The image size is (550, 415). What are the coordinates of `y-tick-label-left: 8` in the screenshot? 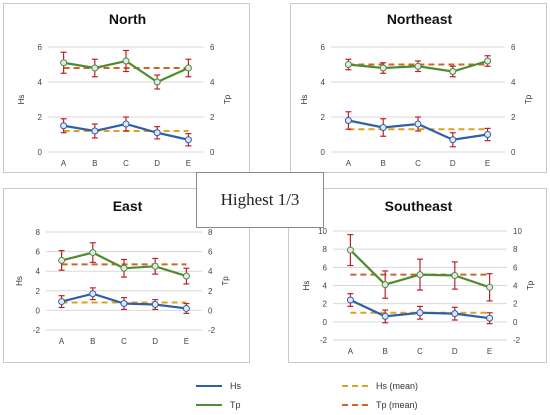 It's located at (325, 249).